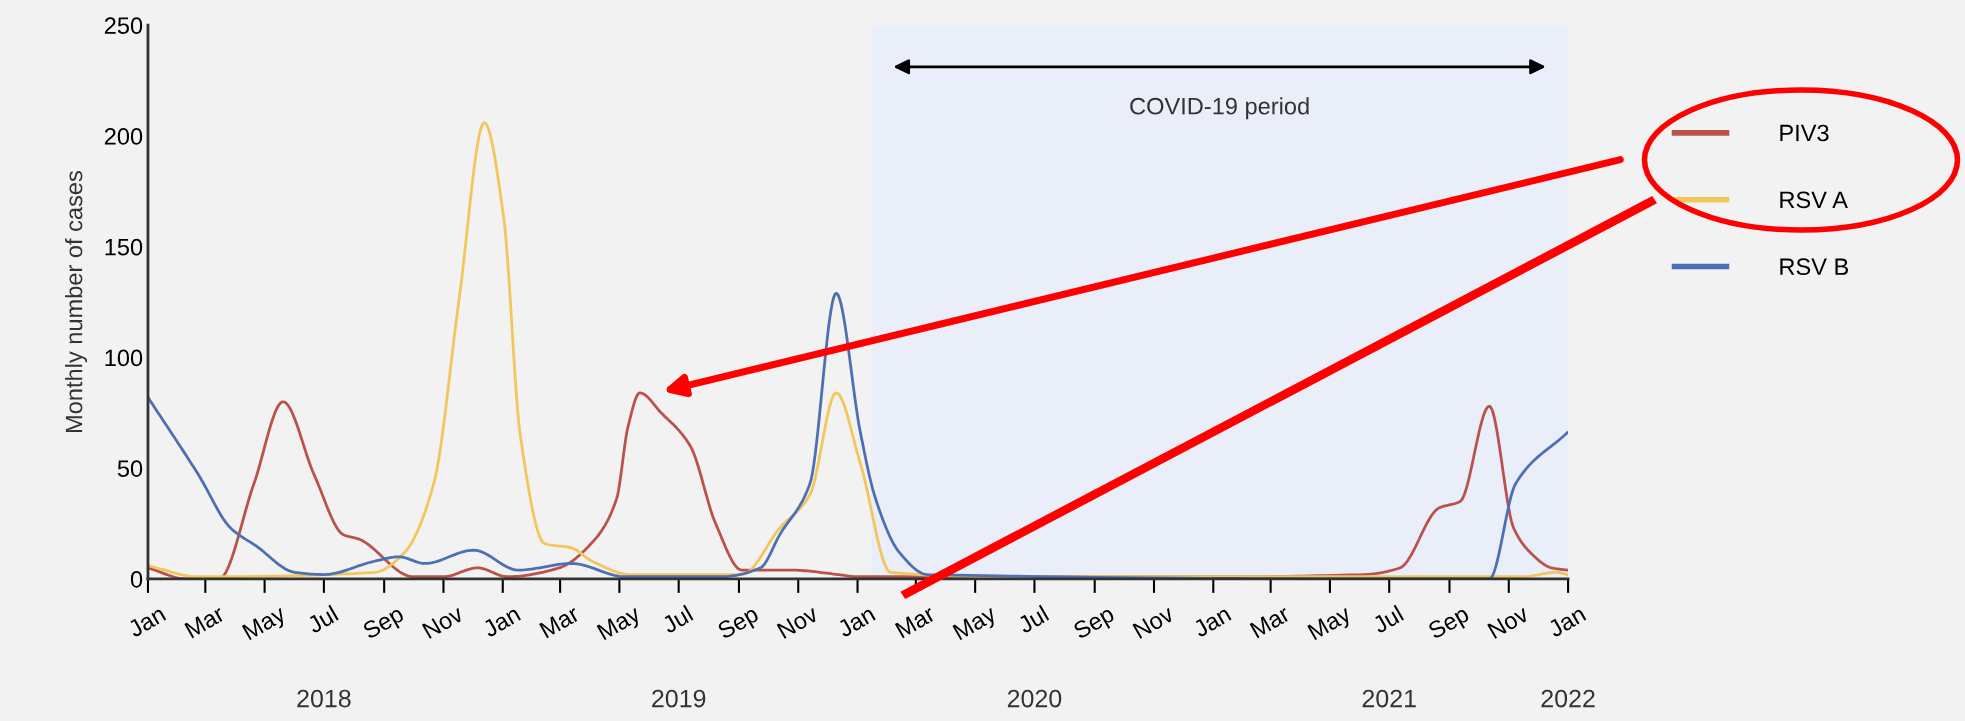  I want to click on band-label: COVID-19 period, so click(1219, 108).